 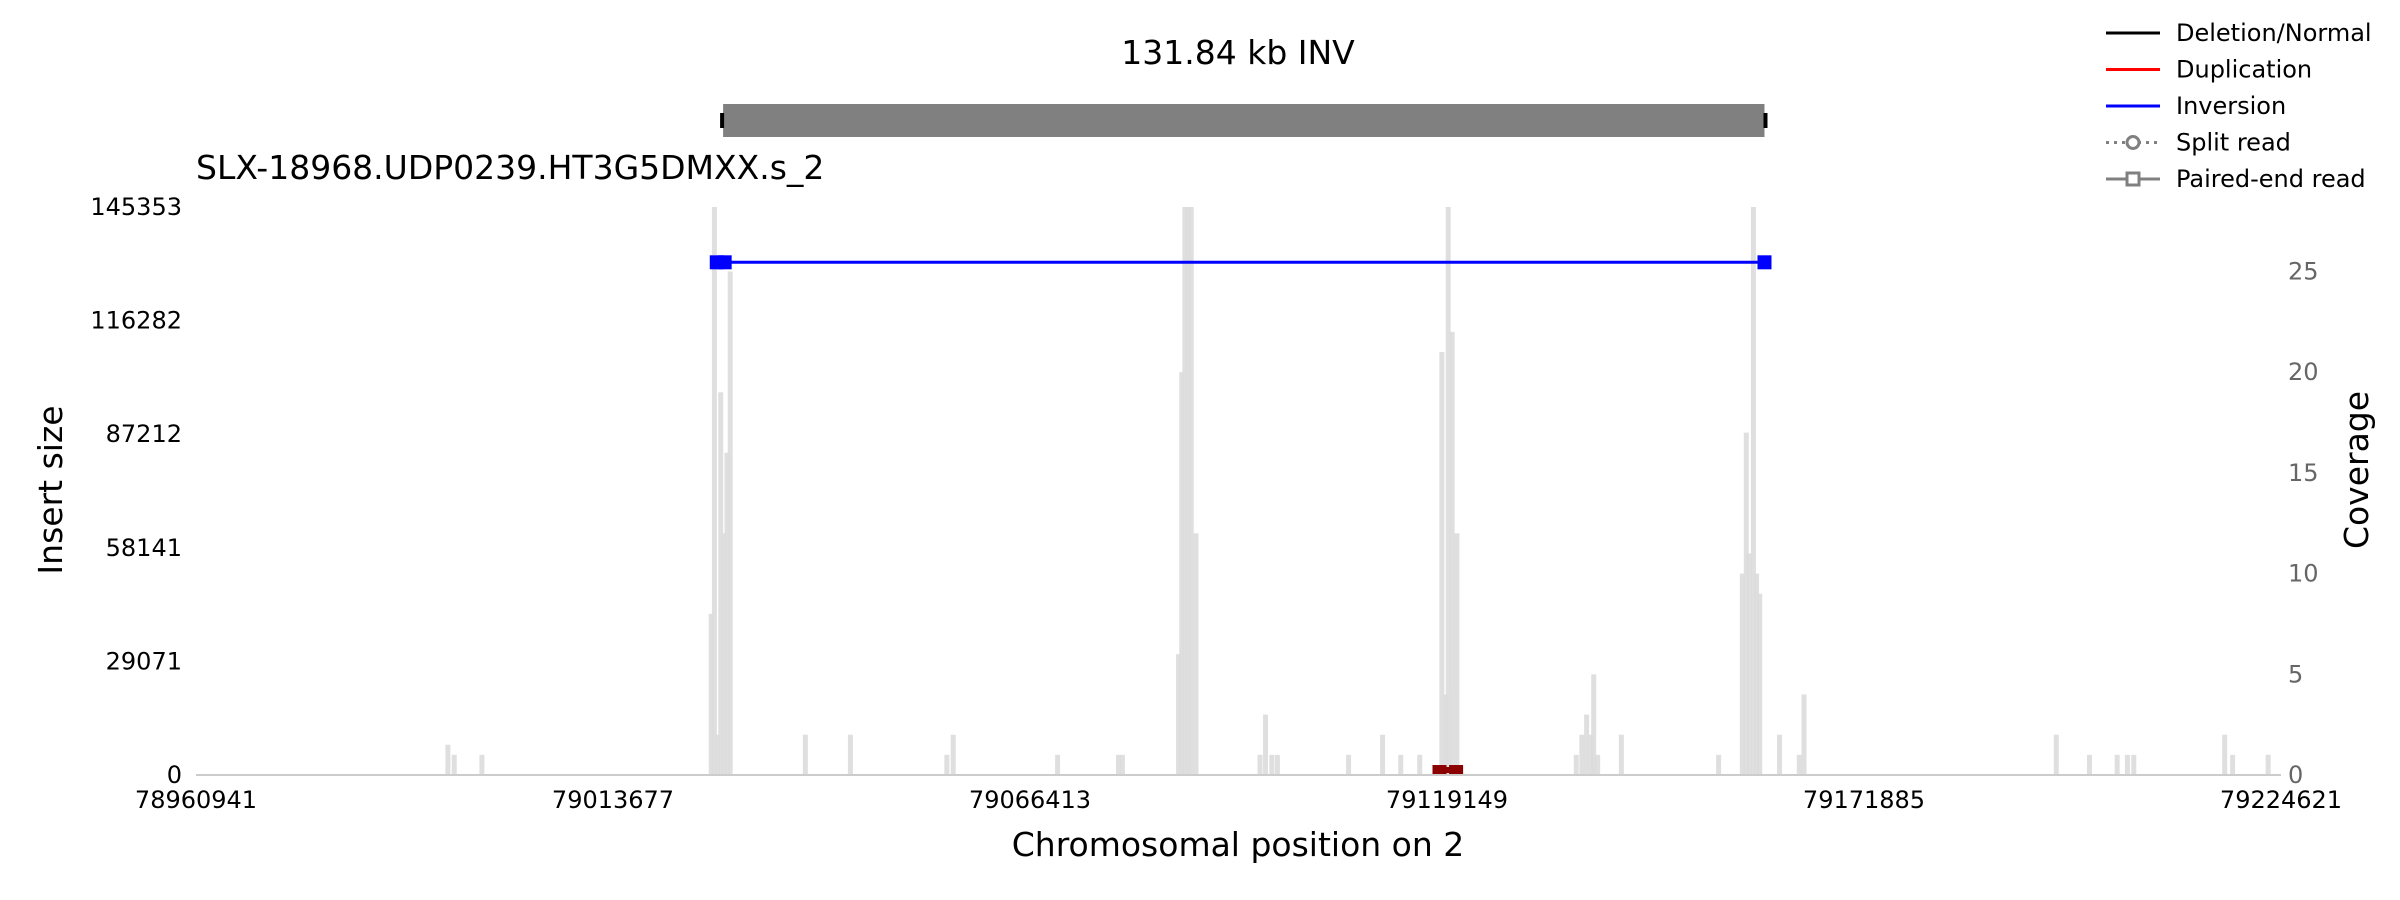 I want to click on y-tick-label: 87212, so click(x=144, y=434).